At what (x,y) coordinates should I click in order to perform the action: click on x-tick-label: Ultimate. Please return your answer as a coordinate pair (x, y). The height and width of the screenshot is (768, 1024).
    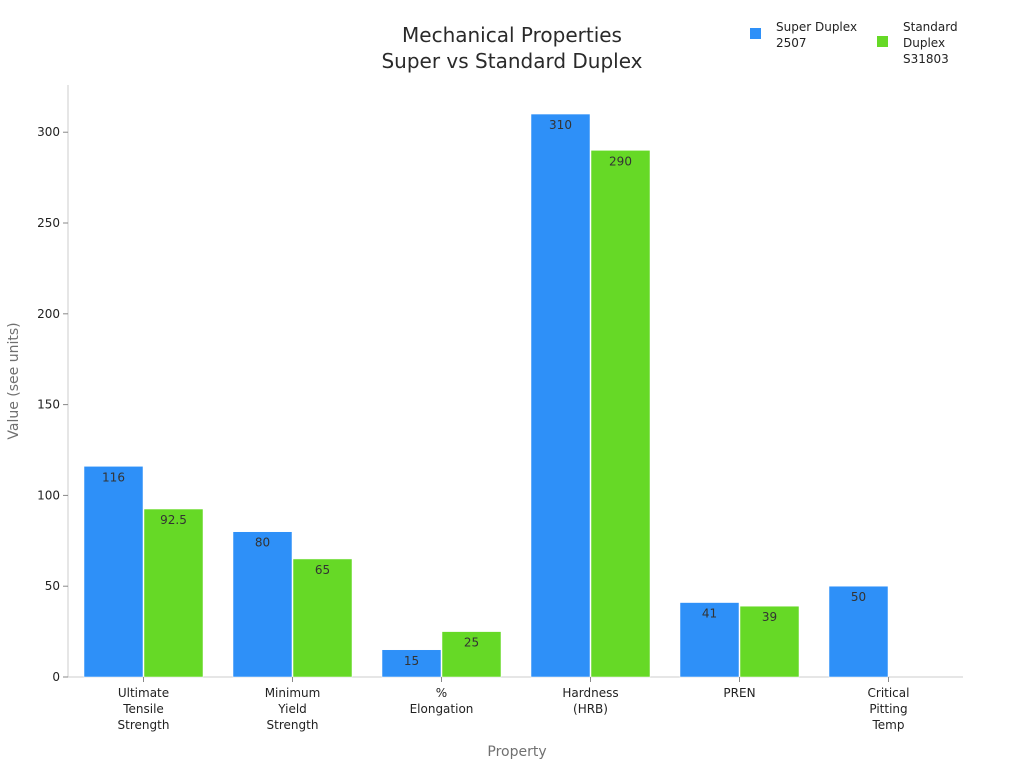
    Looking at the image, I should click on (143, 693).